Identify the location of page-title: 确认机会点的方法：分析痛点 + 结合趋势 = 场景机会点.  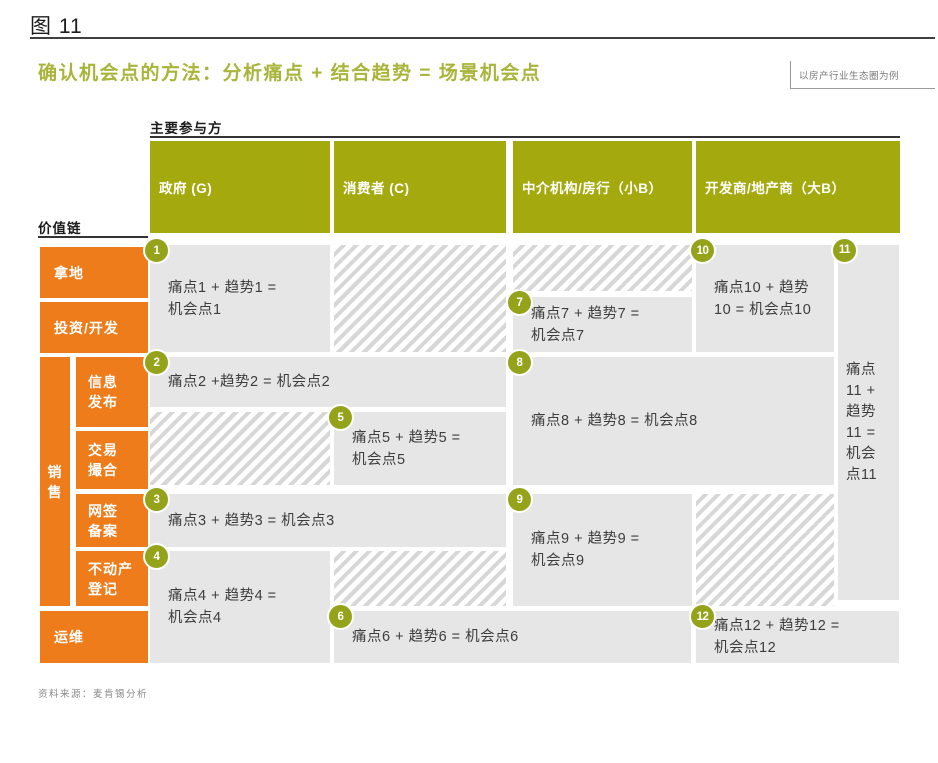
(290, 73).